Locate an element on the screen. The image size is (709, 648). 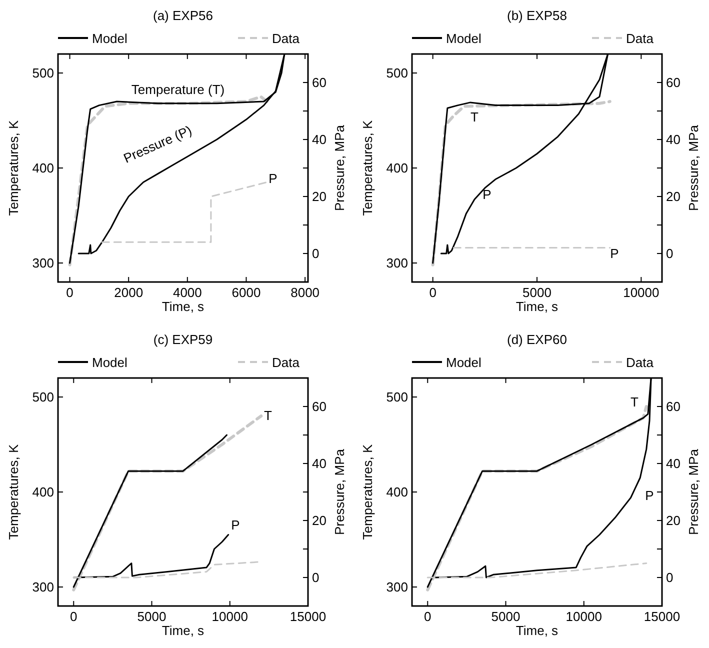
x-tick-label: 4000 is located at coordinates (187, 292).